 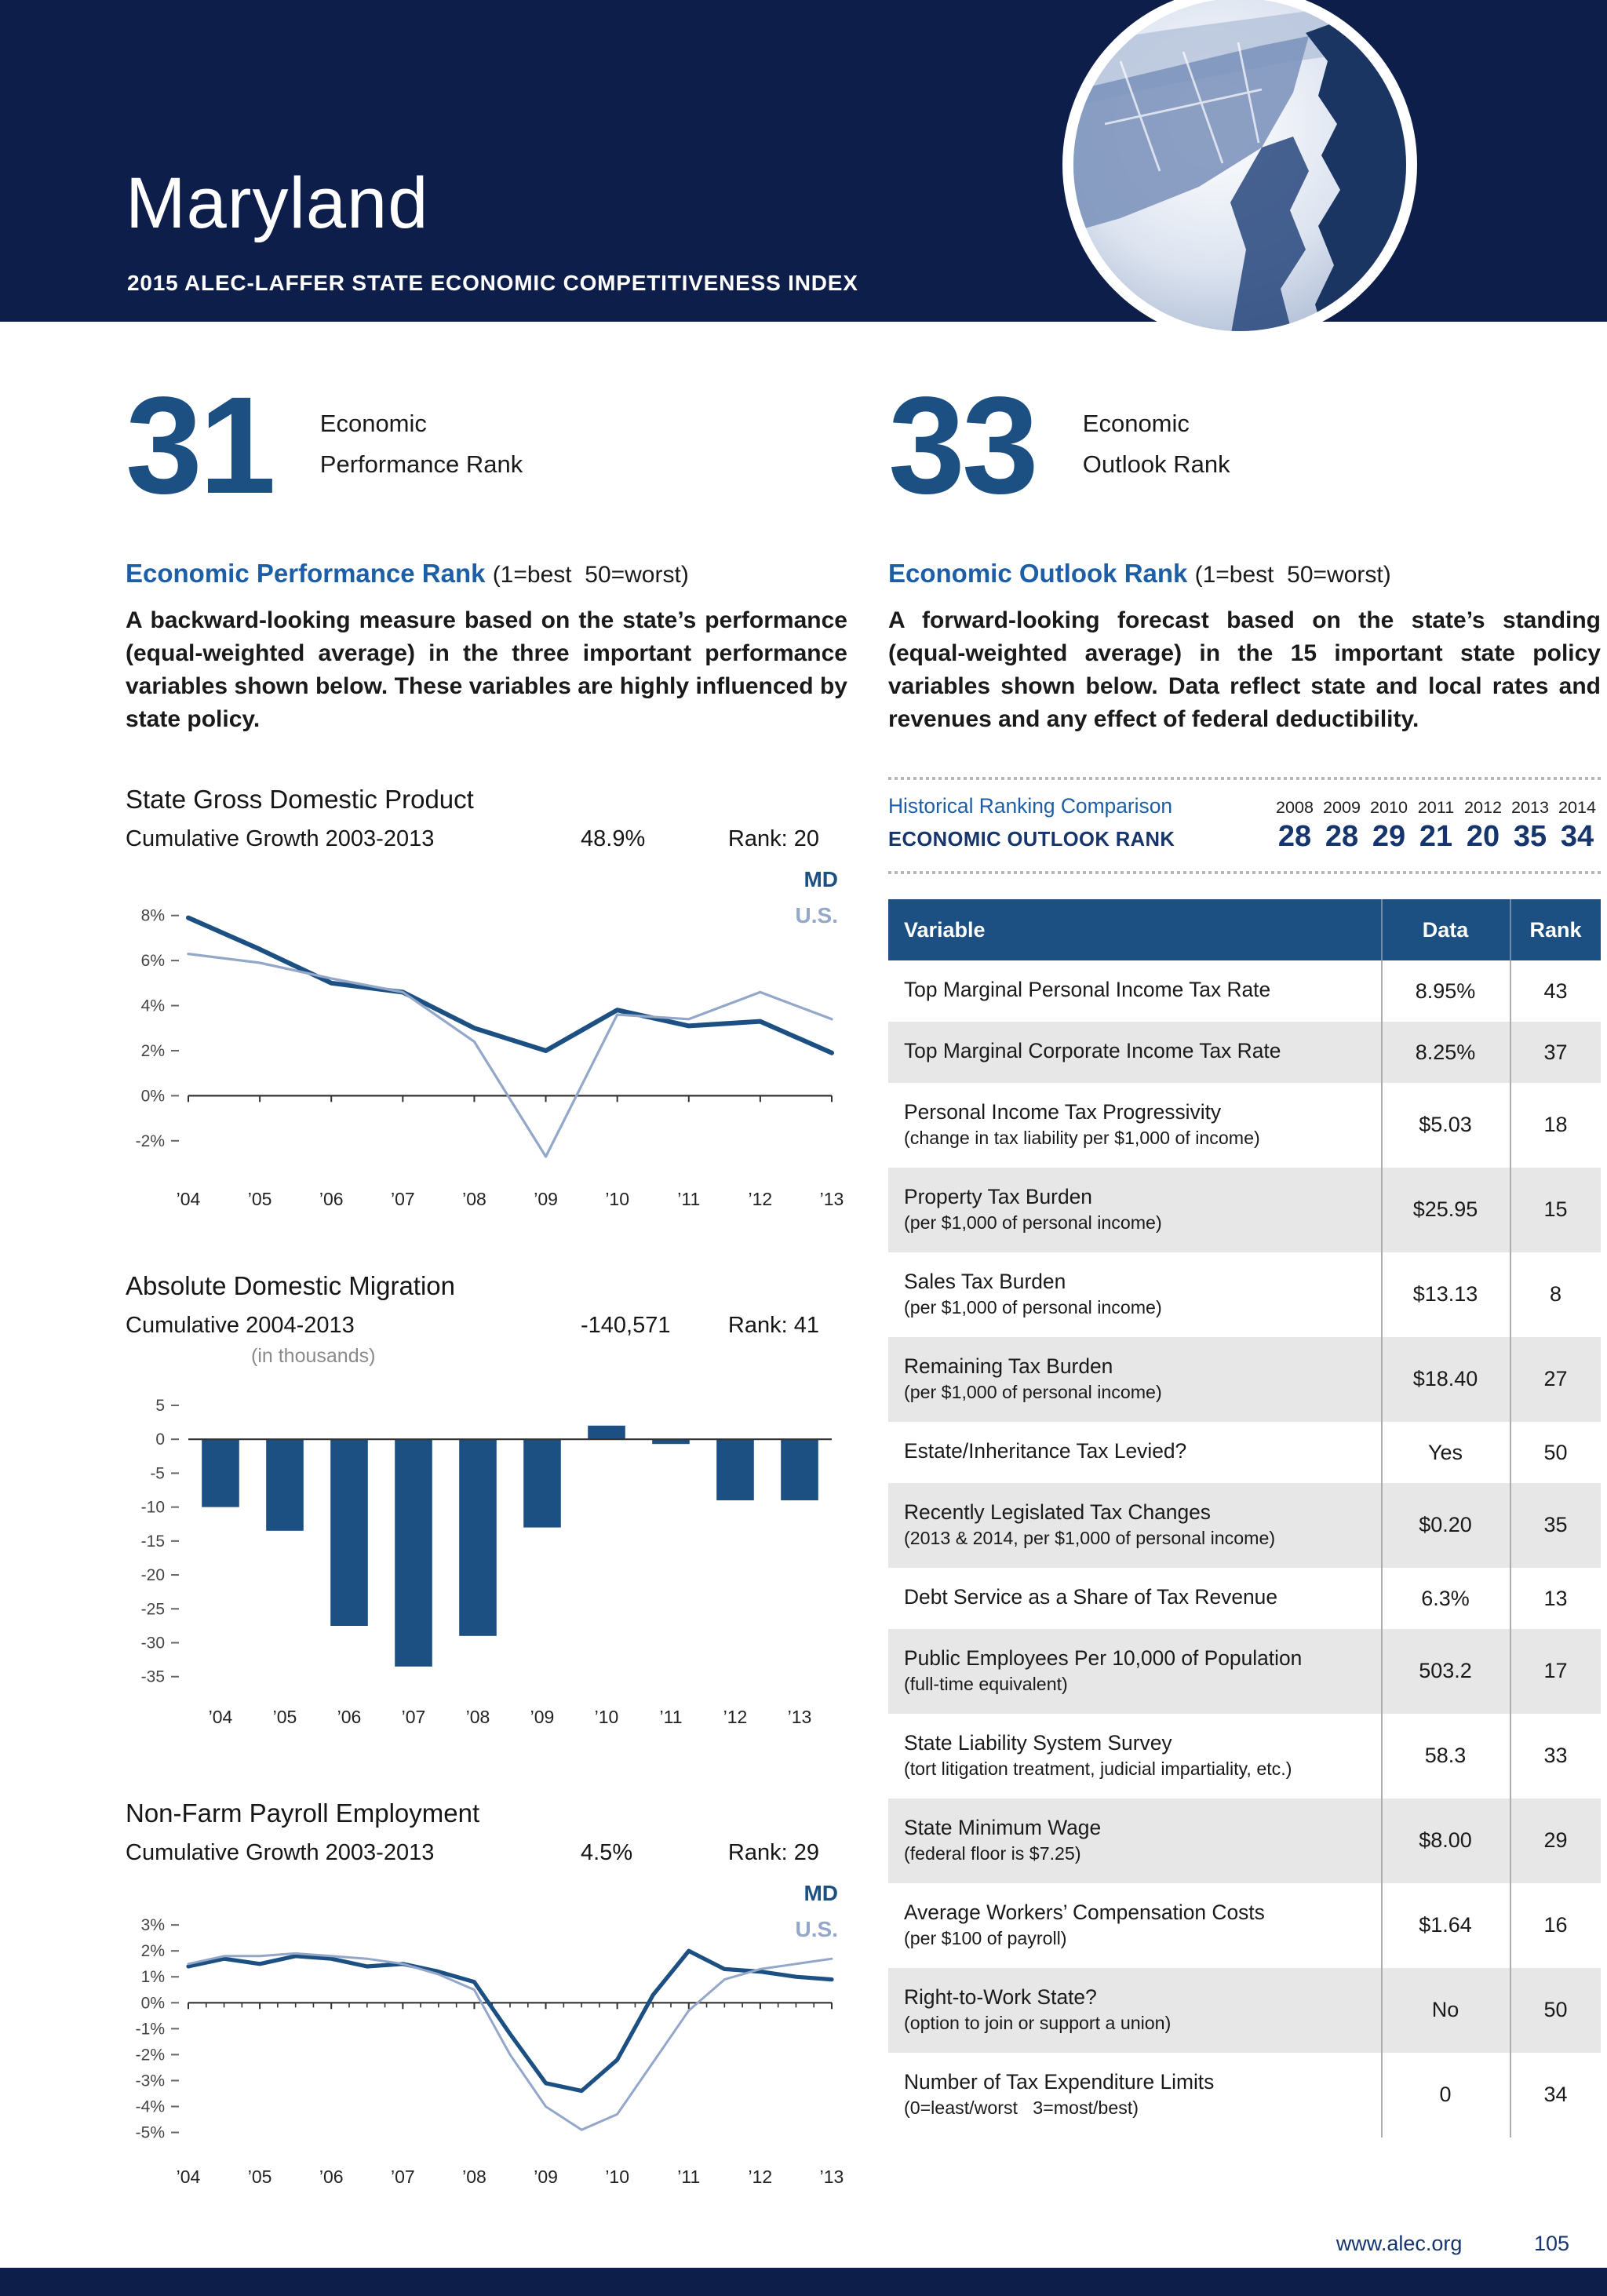 What do you see at coordinates (1445, 1294) in the screenshot?
I see `variable-data: $13.13` at bounding box center [1445, 1294].